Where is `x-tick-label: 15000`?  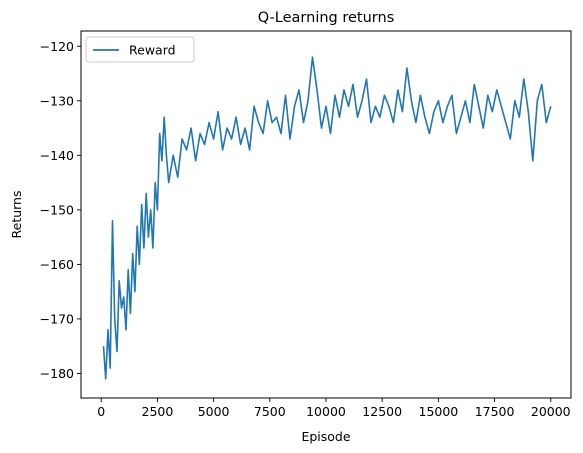
x-tick-label: 15000 is located at coordinates (439, 411).